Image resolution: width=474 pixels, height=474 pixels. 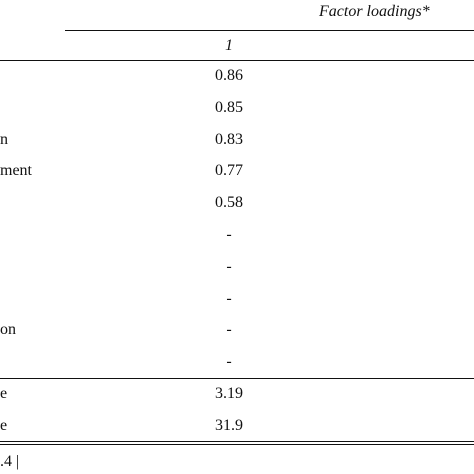 I want to click on row-label: n, so click(x=4, y=139).